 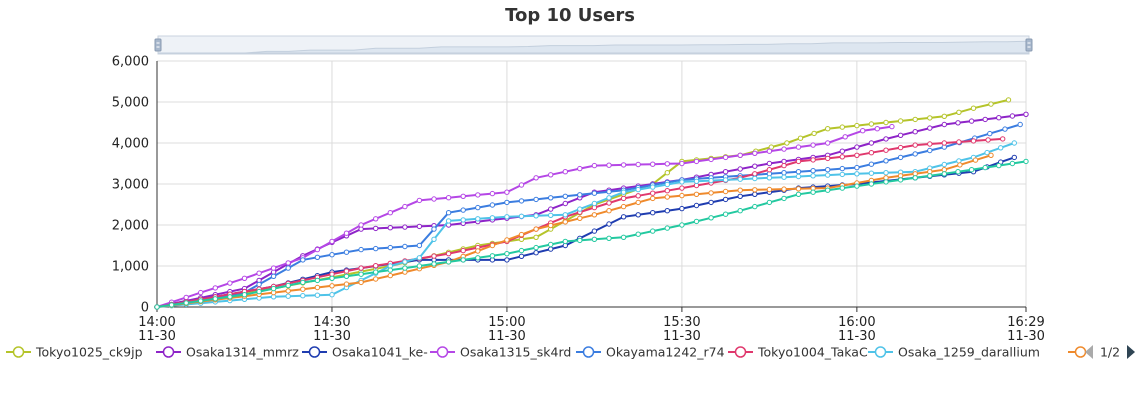 I want to click on datazoom-slider, so click(x=593, y=45).